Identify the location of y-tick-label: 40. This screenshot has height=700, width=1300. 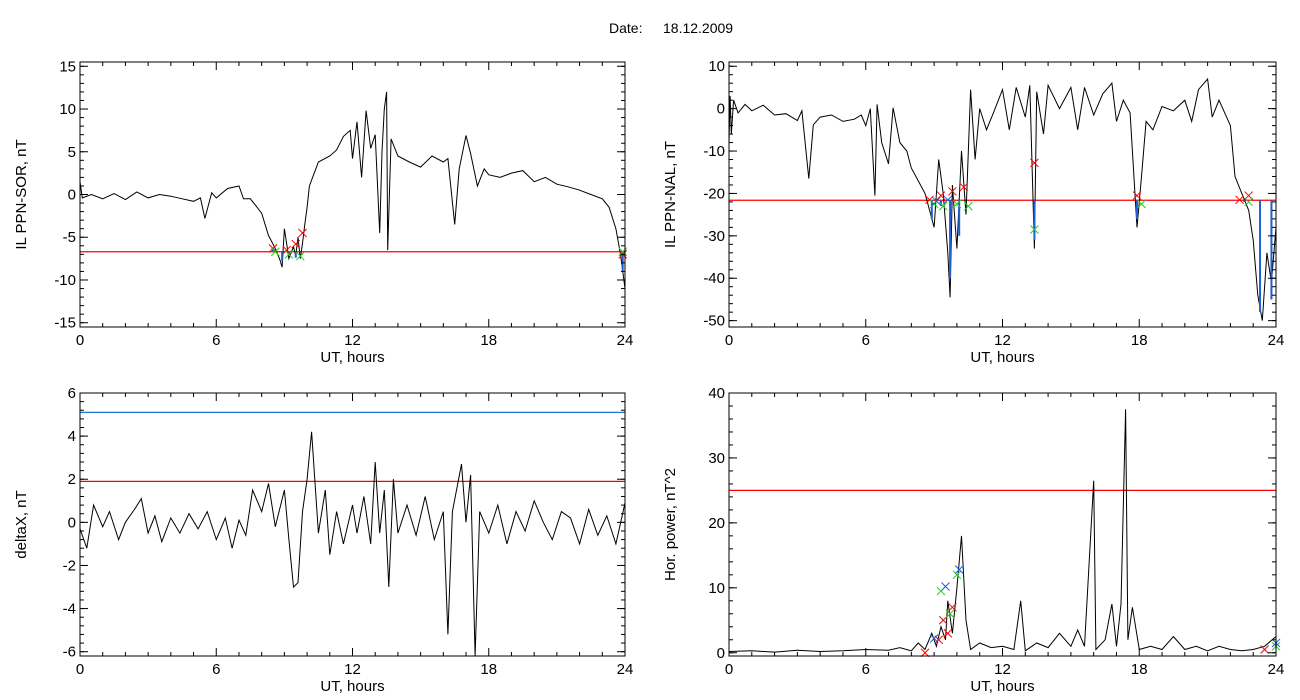
(716, 393).